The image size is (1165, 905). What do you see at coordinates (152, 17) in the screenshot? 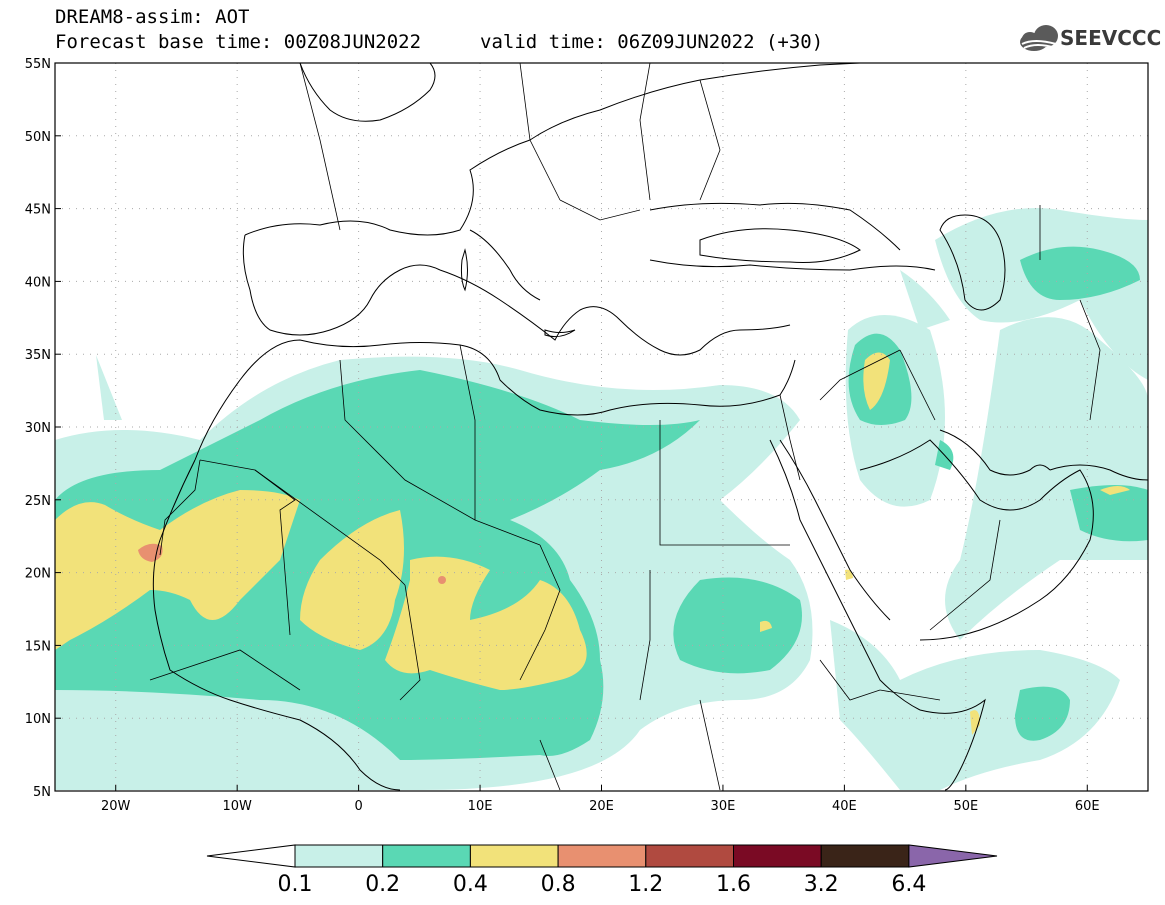
I see `map-title: DREAM8-assim: AOT` at bounding box center [152, 17].